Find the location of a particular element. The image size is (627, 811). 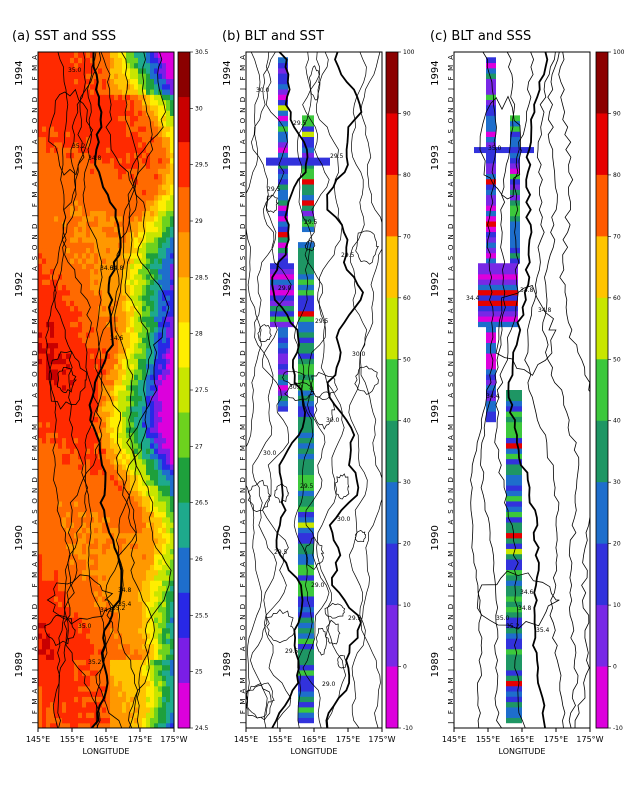

panel-b-title: (b) BLT and SST is located at coordinates (273, 36).